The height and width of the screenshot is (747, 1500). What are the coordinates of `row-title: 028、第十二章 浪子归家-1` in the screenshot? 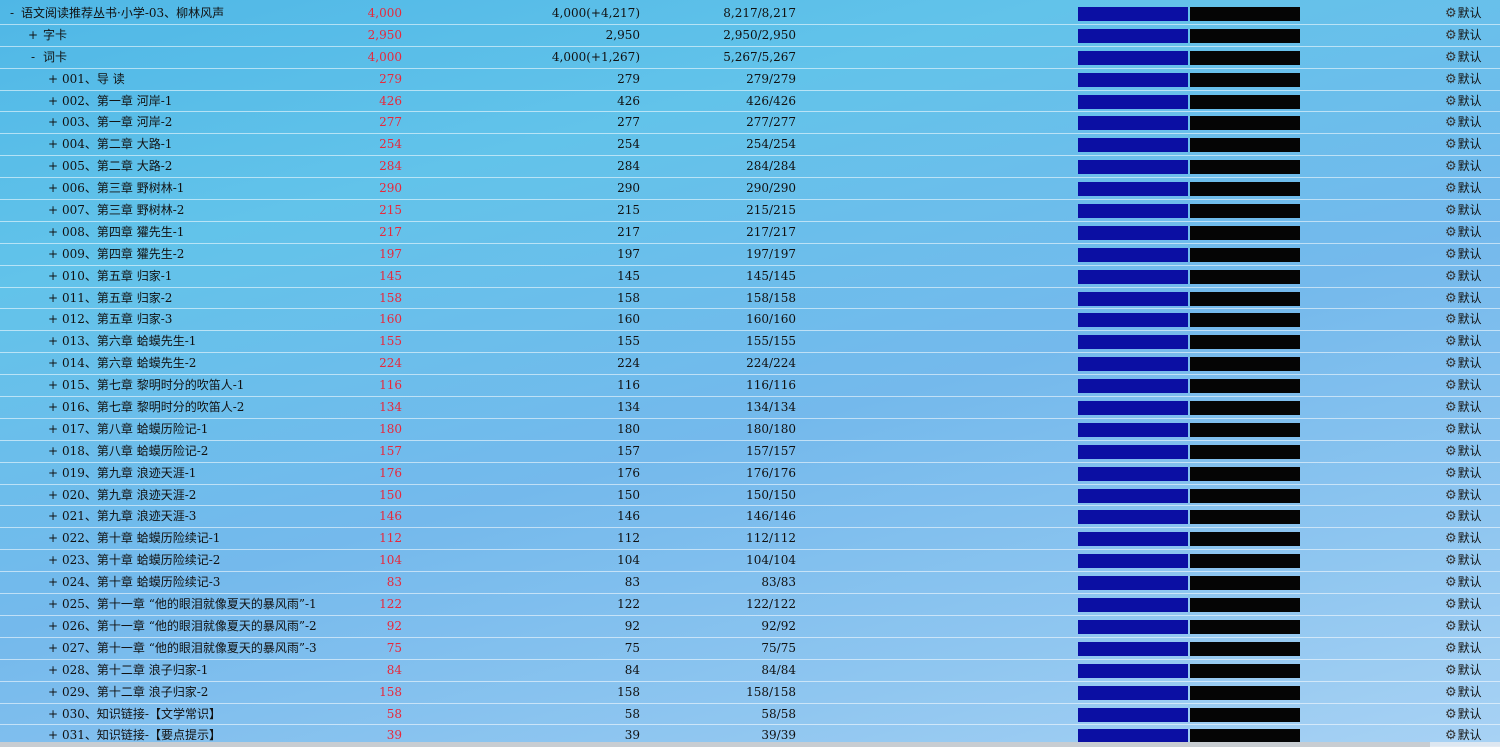 It's located at (135, 669).